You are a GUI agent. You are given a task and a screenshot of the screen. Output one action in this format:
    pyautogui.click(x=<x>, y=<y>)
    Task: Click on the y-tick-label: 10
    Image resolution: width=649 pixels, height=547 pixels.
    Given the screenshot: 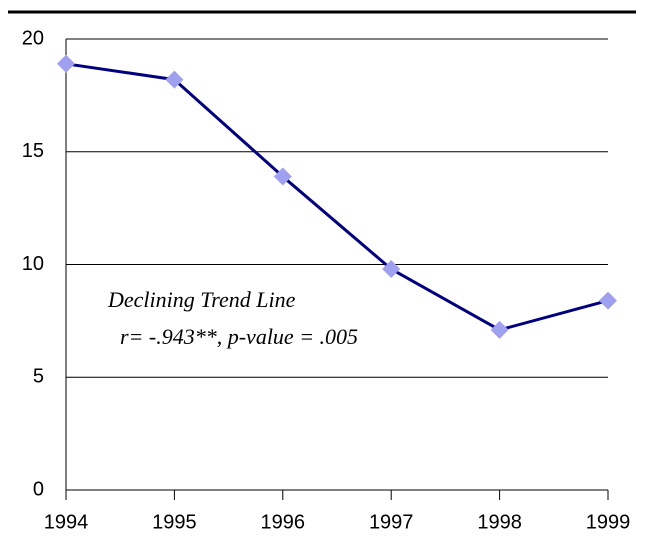 What is the action you would take?
    pyautogui.click(x=33, y=264)
    